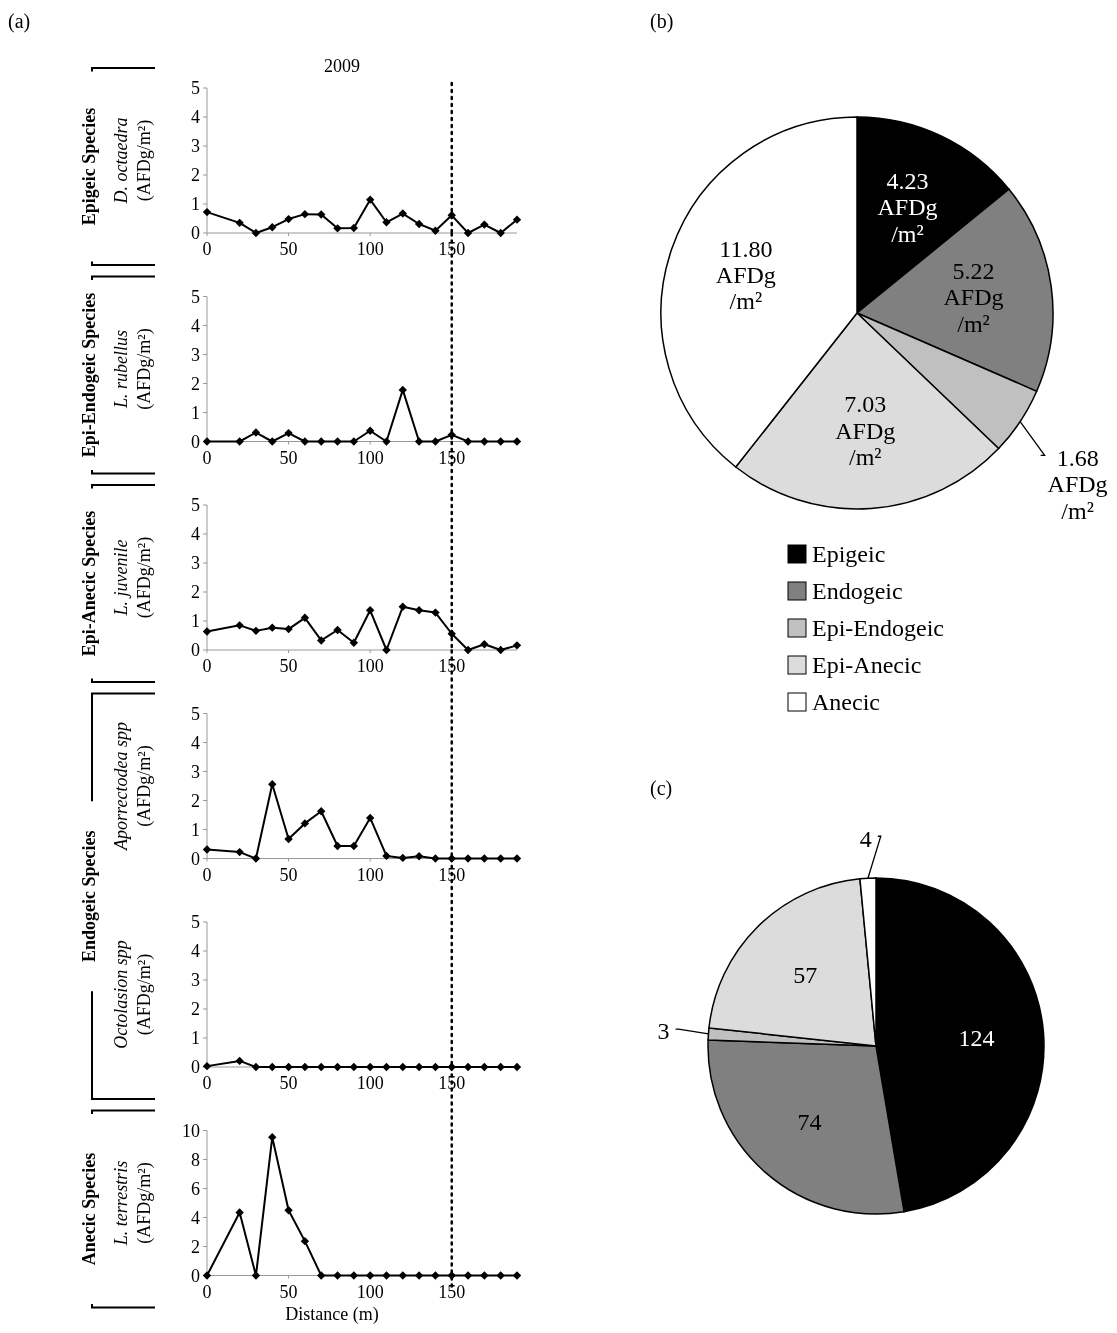 The image size is (1117, 1333). I want to click on data-label: 5.22 AFDg /m², so click(973, 297).